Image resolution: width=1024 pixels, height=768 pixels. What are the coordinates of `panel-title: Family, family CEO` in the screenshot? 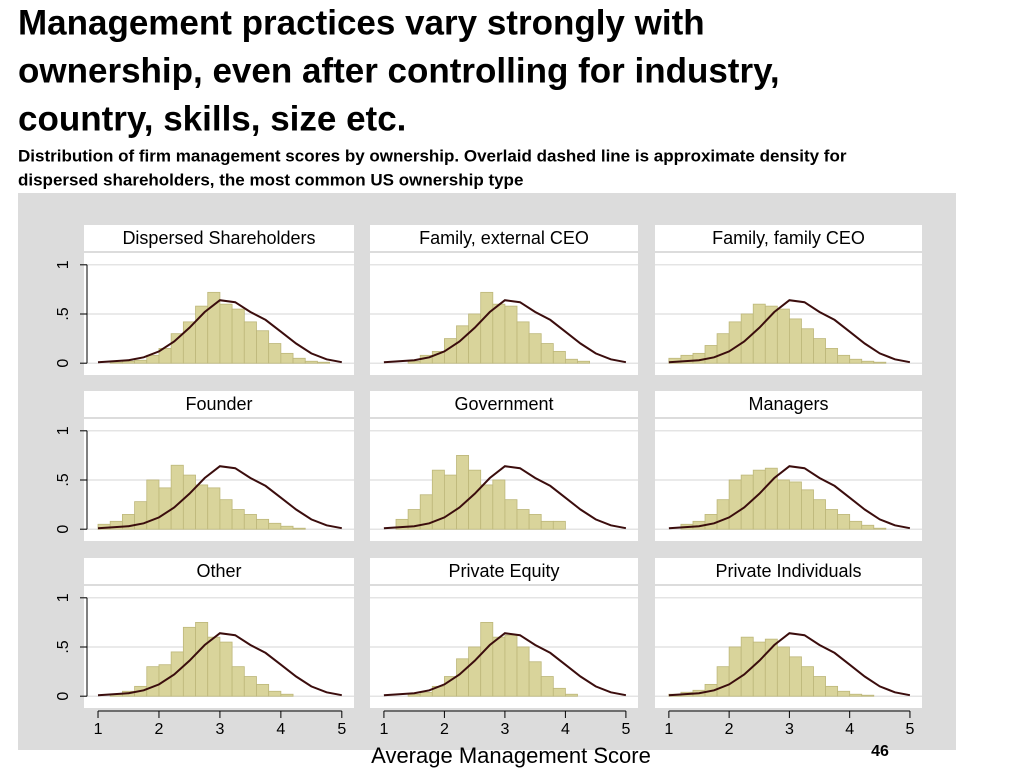 It's located at (788, 238).